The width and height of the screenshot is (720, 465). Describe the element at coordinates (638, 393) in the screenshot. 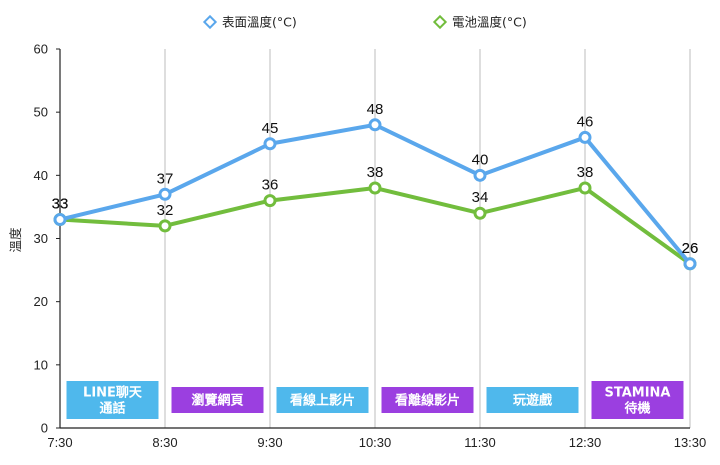

I see `activity-label-5-0: STAMINA` at that location.